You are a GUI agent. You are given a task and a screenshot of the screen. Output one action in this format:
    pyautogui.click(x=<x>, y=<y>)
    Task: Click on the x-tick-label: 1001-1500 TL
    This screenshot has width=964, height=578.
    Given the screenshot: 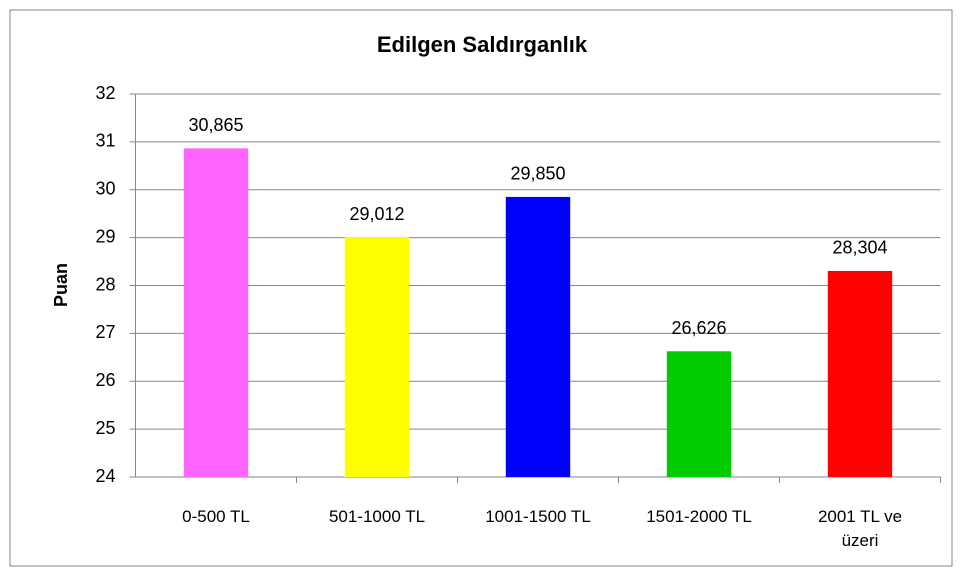 What is the action you would take?
    pyautogui.click(x=538, y=516)
    